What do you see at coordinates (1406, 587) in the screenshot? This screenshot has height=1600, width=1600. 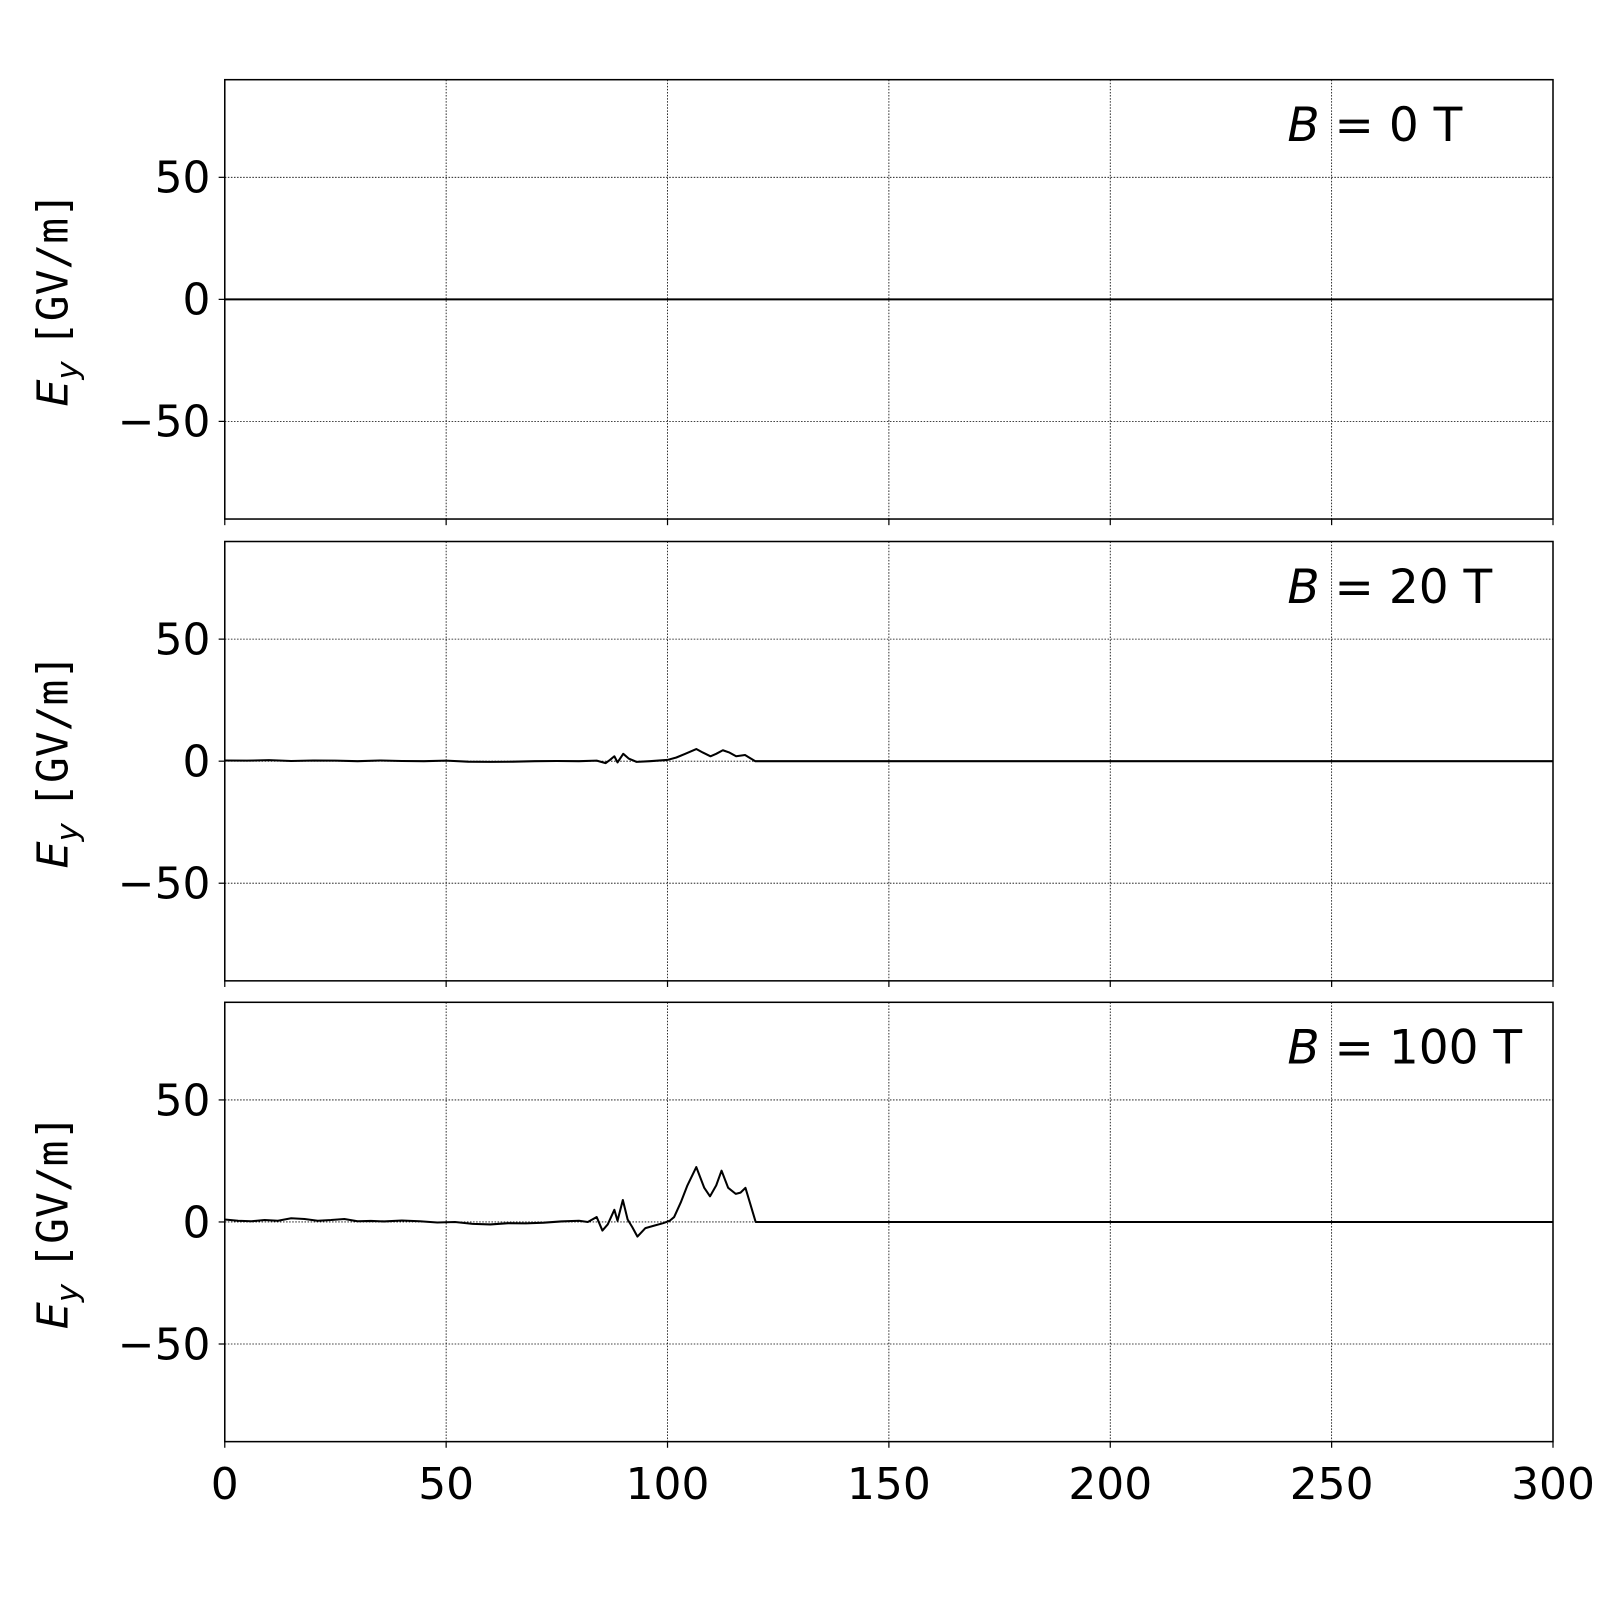 I see `annotation-value: = 20 T` at bounding box center [1406, 587].